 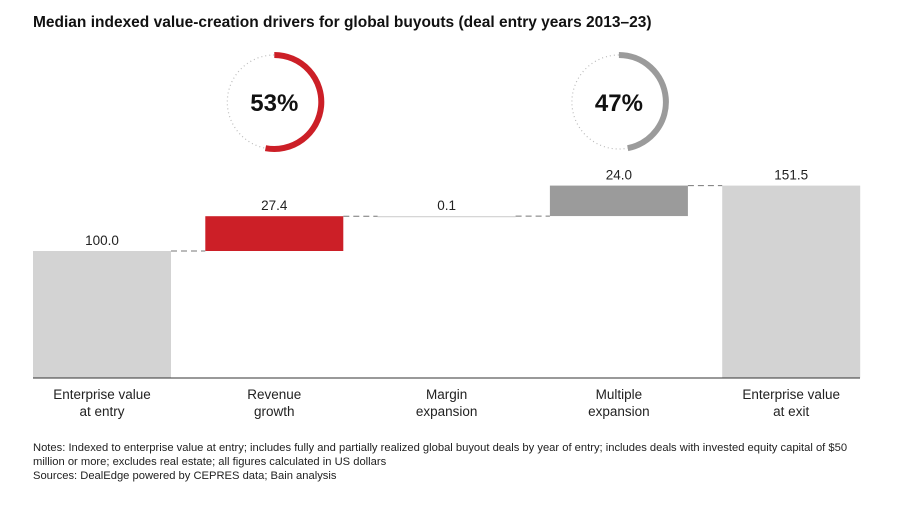 What do you see at coordinates (274, 205) in the screenshot?
I see `data-label: 27.4` at bounding box center [274, 205].